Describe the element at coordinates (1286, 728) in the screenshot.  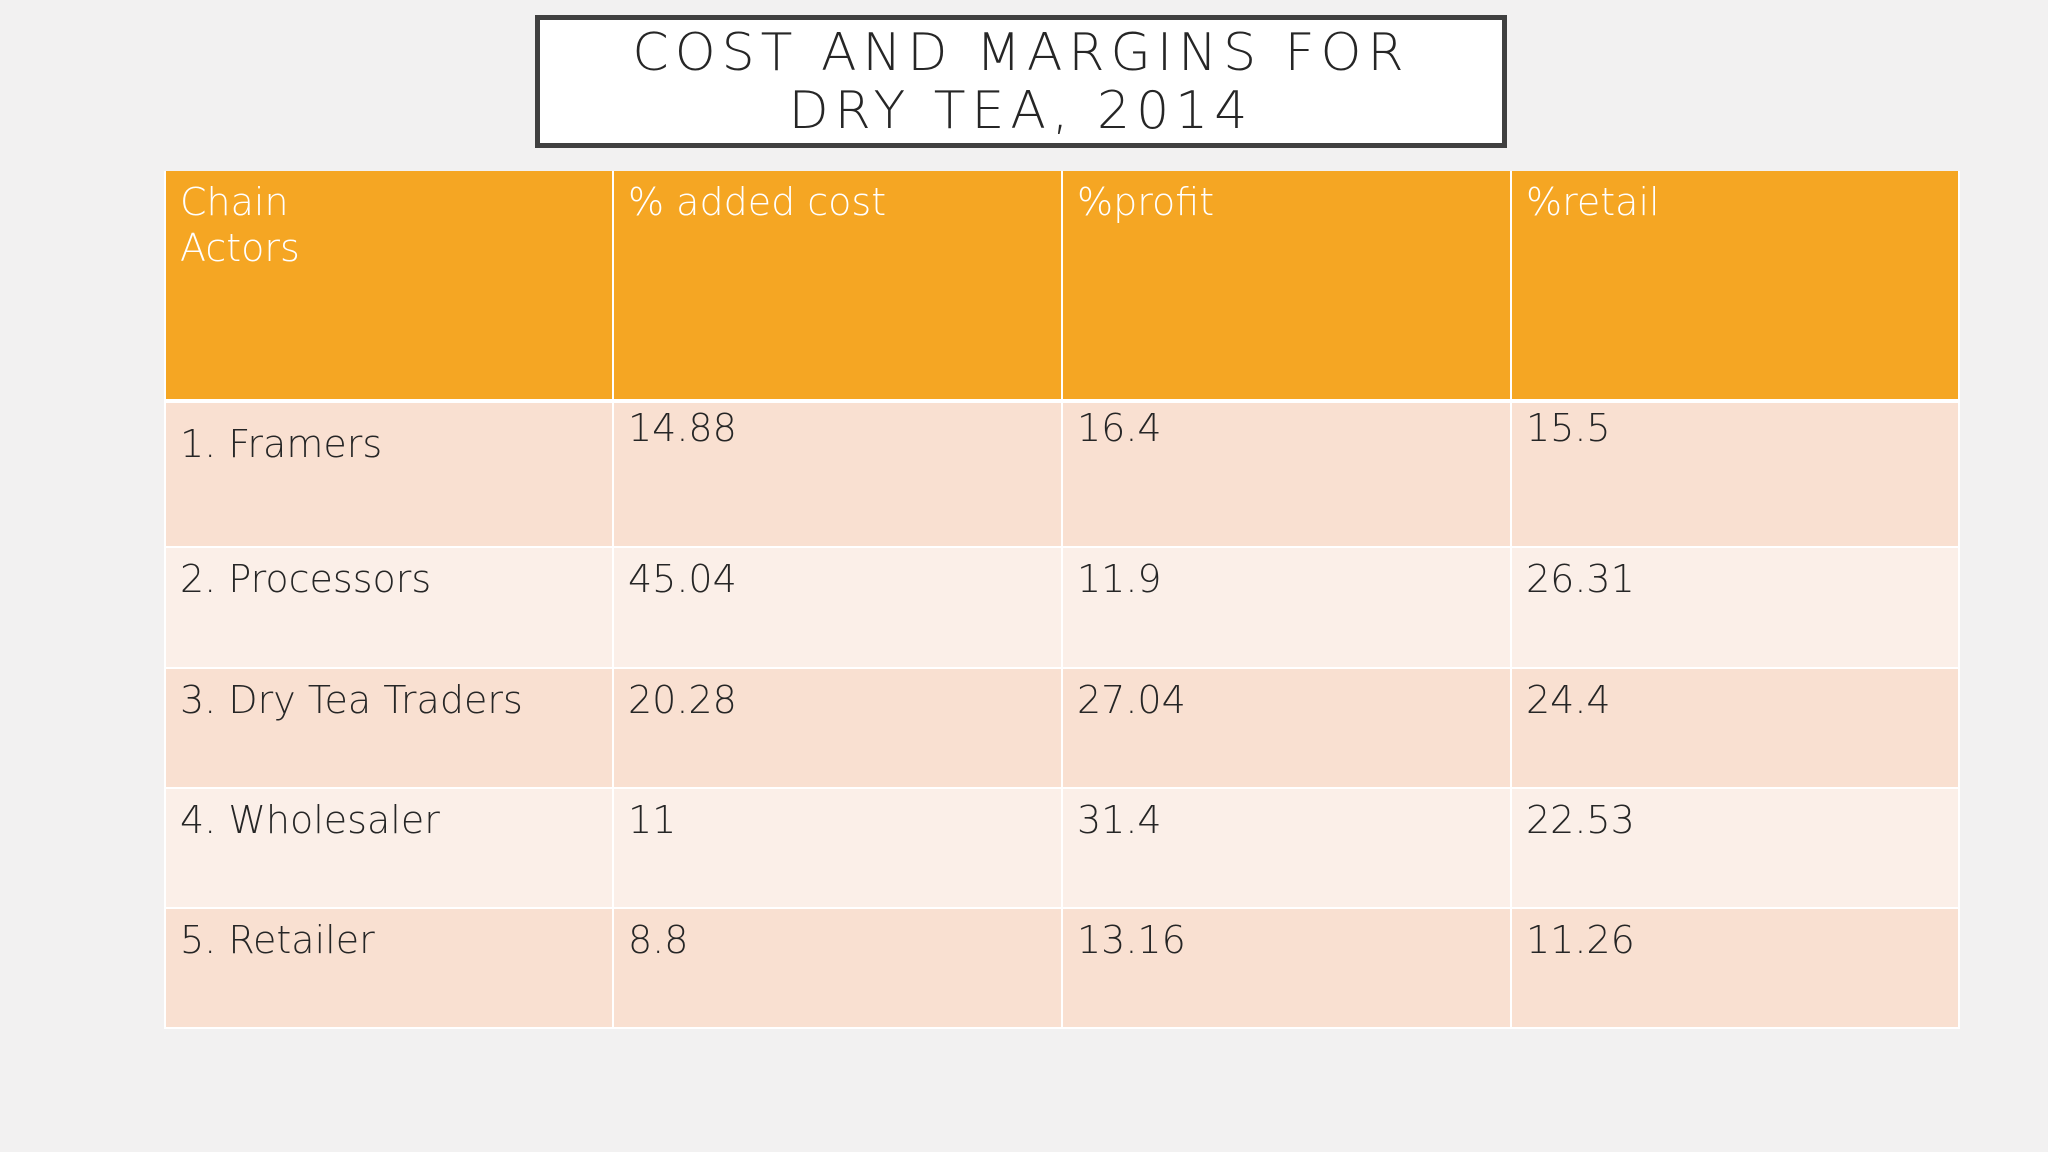
I see `cell-profit: 27.04` at that location.